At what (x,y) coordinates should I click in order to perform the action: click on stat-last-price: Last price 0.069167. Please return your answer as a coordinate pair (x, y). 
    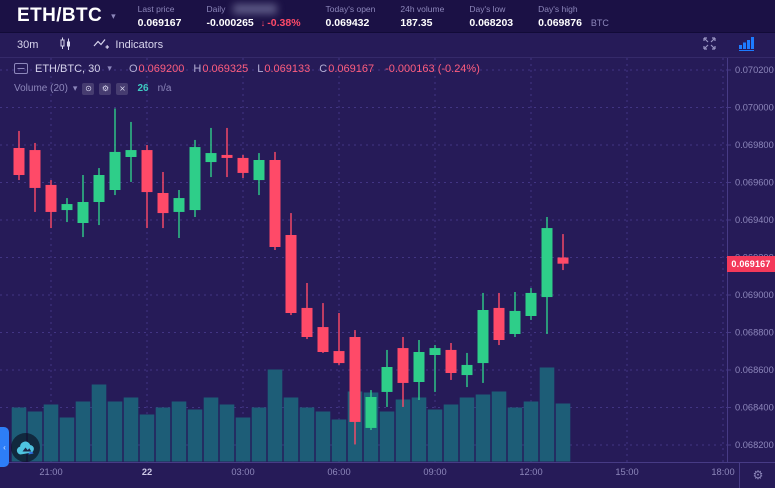
    Looking at the image, I should click on (159, 16).